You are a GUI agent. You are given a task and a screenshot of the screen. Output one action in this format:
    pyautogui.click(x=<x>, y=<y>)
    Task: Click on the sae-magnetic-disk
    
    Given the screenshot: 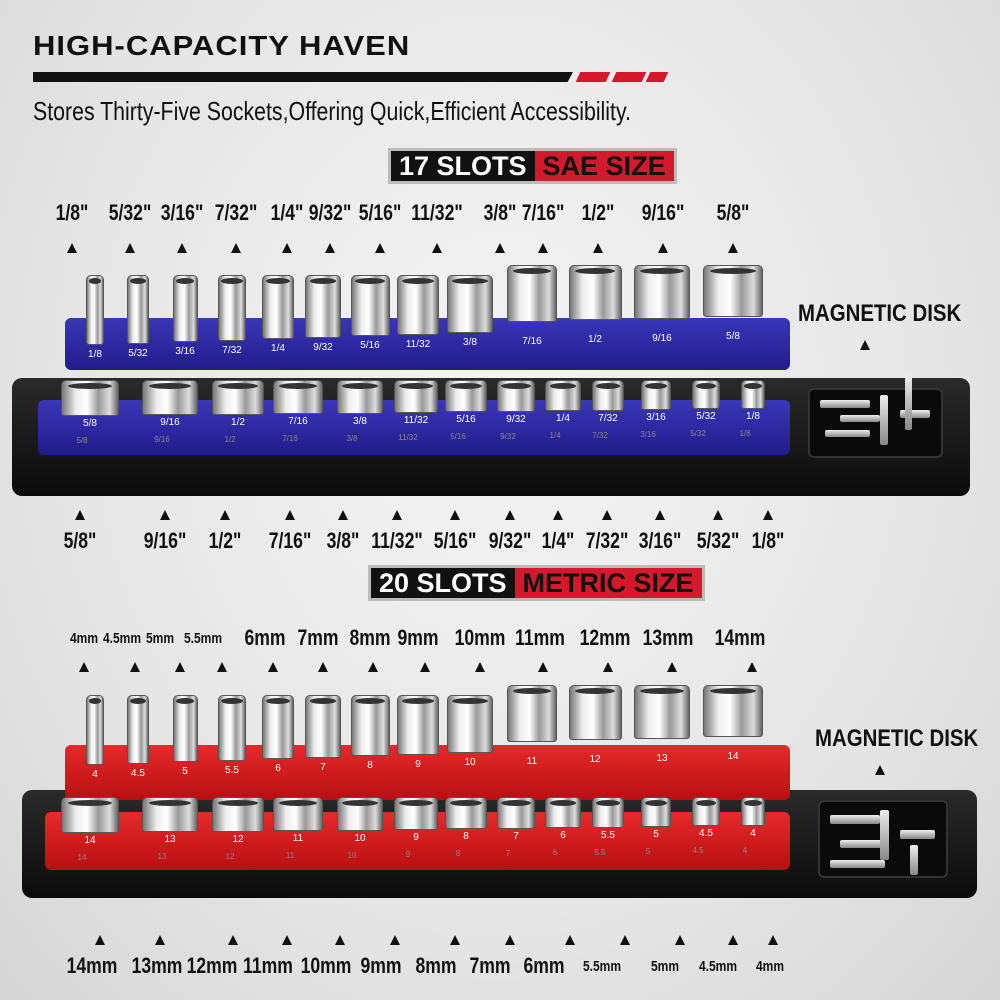 What is the action you would take?
    pyautogui.click(x=875, y=423)
    